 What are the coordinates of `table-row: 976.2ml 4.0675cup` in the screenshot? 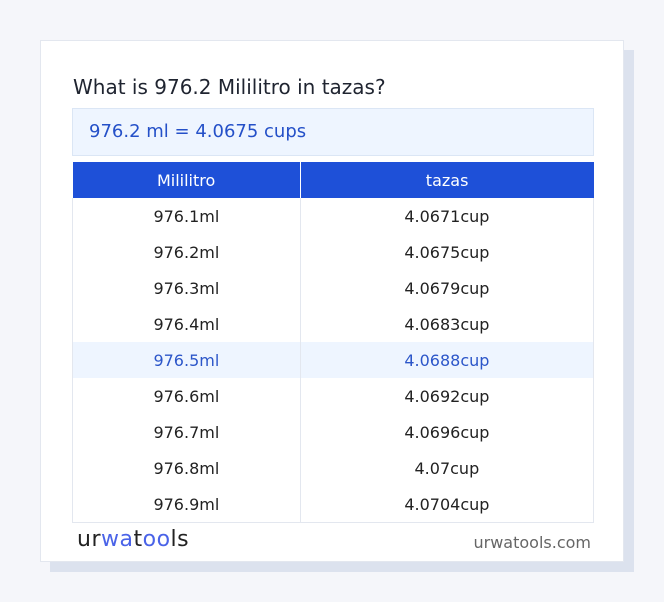 It's located at (333, 252).